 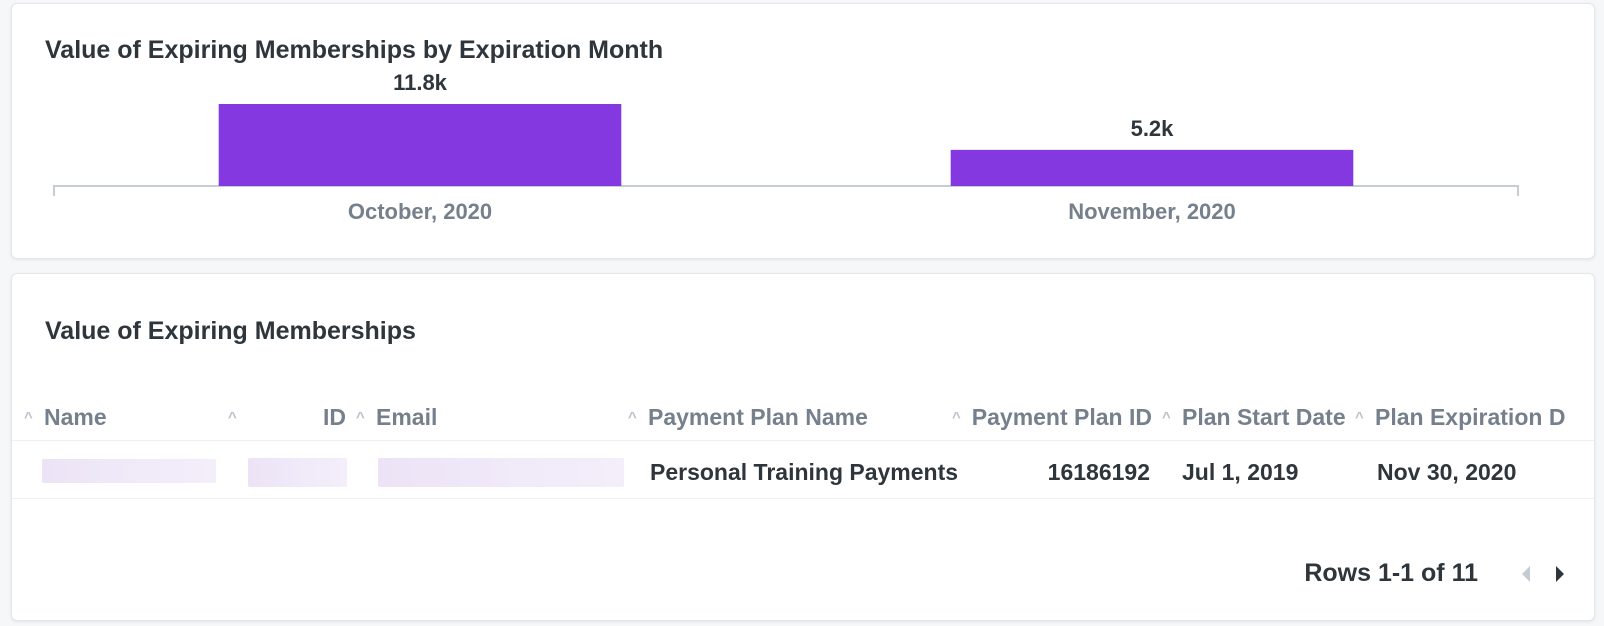 I want to click on header-divider, so click(x=803, y=440).